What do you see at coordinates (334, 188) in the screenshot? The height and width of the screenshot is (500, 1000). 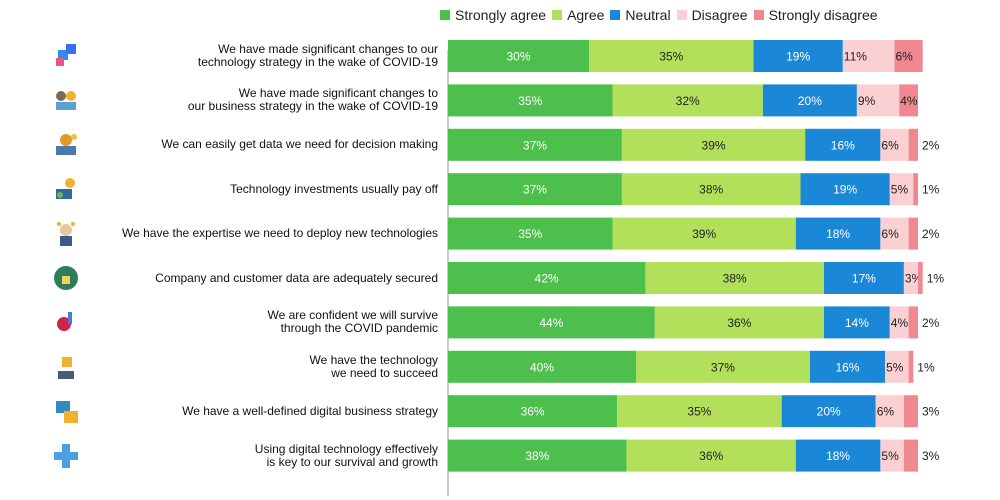 I see `row-label: Technology investments usually pay off` at bounding box center [334, 188].